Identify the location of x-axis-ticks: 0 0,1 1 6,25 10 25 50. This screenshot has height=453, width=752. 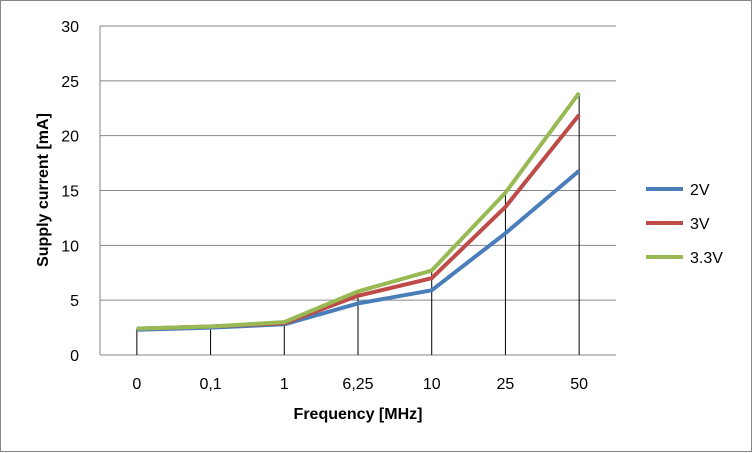
(360, 384).